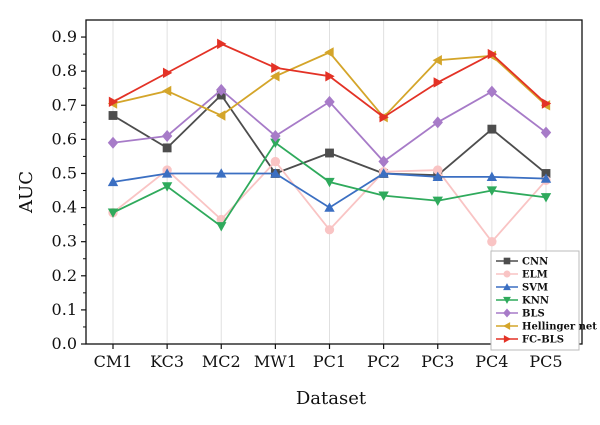 This screenshot has width=600, height=425. I want to click on legend-label-svm: SVM, so click(535, 288).